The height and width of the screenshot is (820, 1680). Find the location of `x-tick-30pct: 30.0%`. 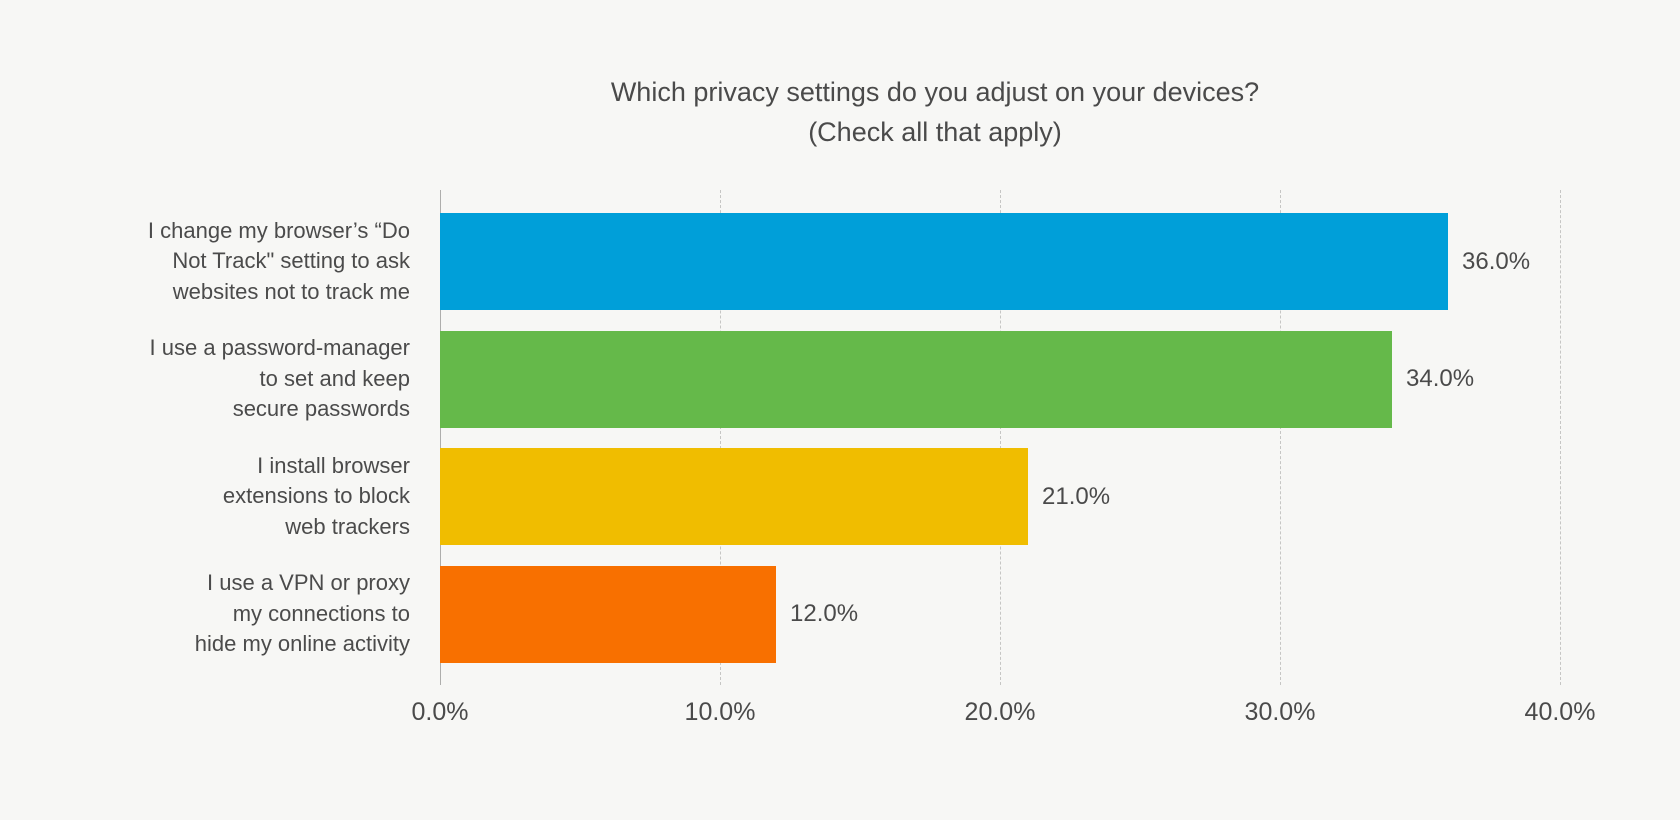

x-tick-30pct: 30.0% is located at coordinates (1280, 712).